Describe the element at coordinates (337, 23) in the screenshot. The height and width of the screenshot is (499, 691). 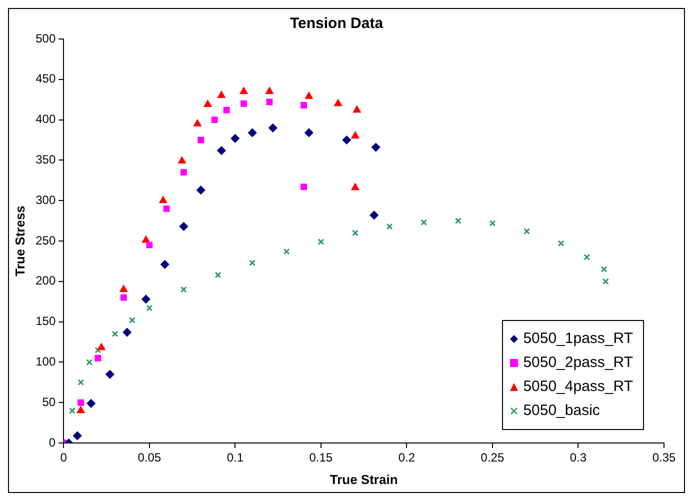
I see `chart-title: Tension Data` at that location.